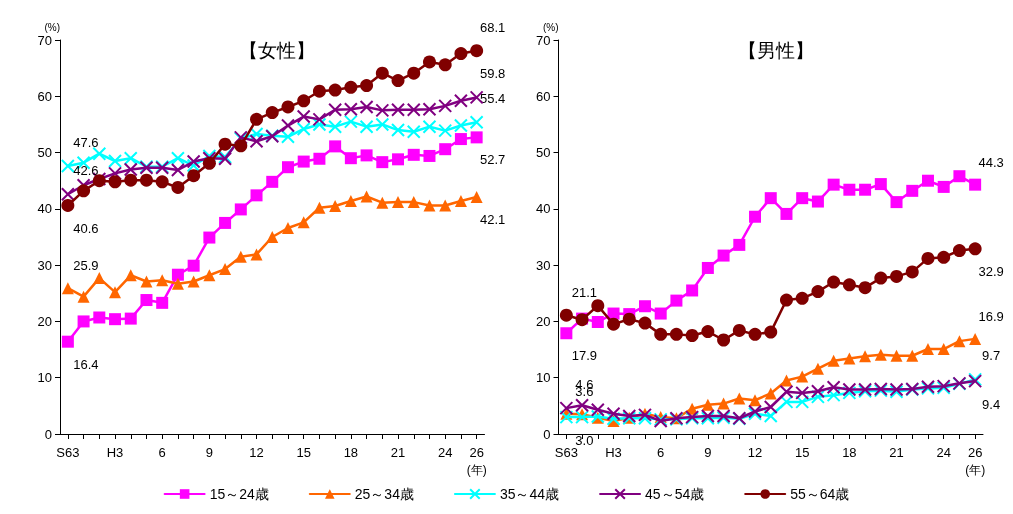 The image size is (1013, 514). I want to click on data-label: 68.1, so click(492, 28).